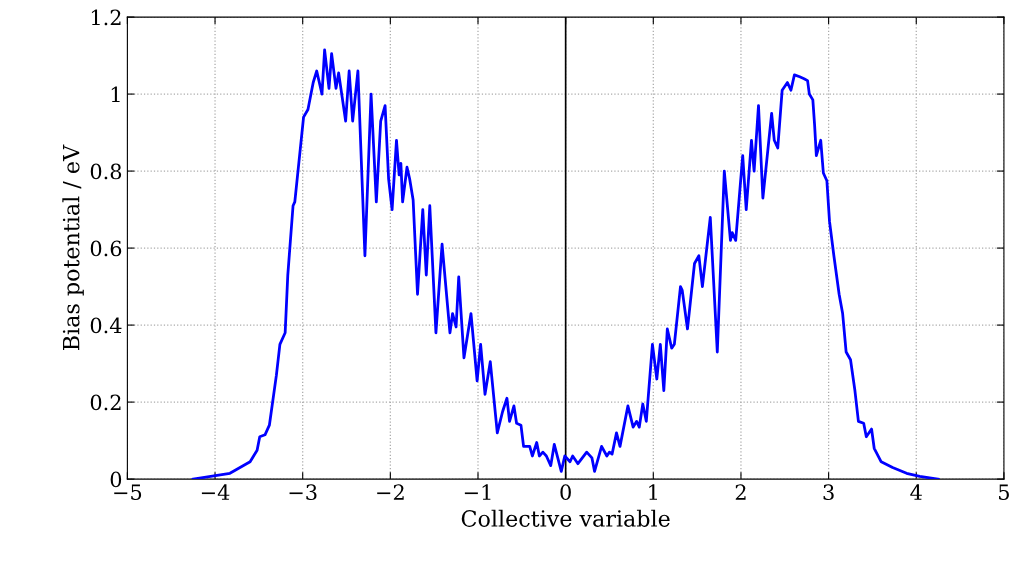  I want to click on x-tick-label: 2, so click(740, 492).